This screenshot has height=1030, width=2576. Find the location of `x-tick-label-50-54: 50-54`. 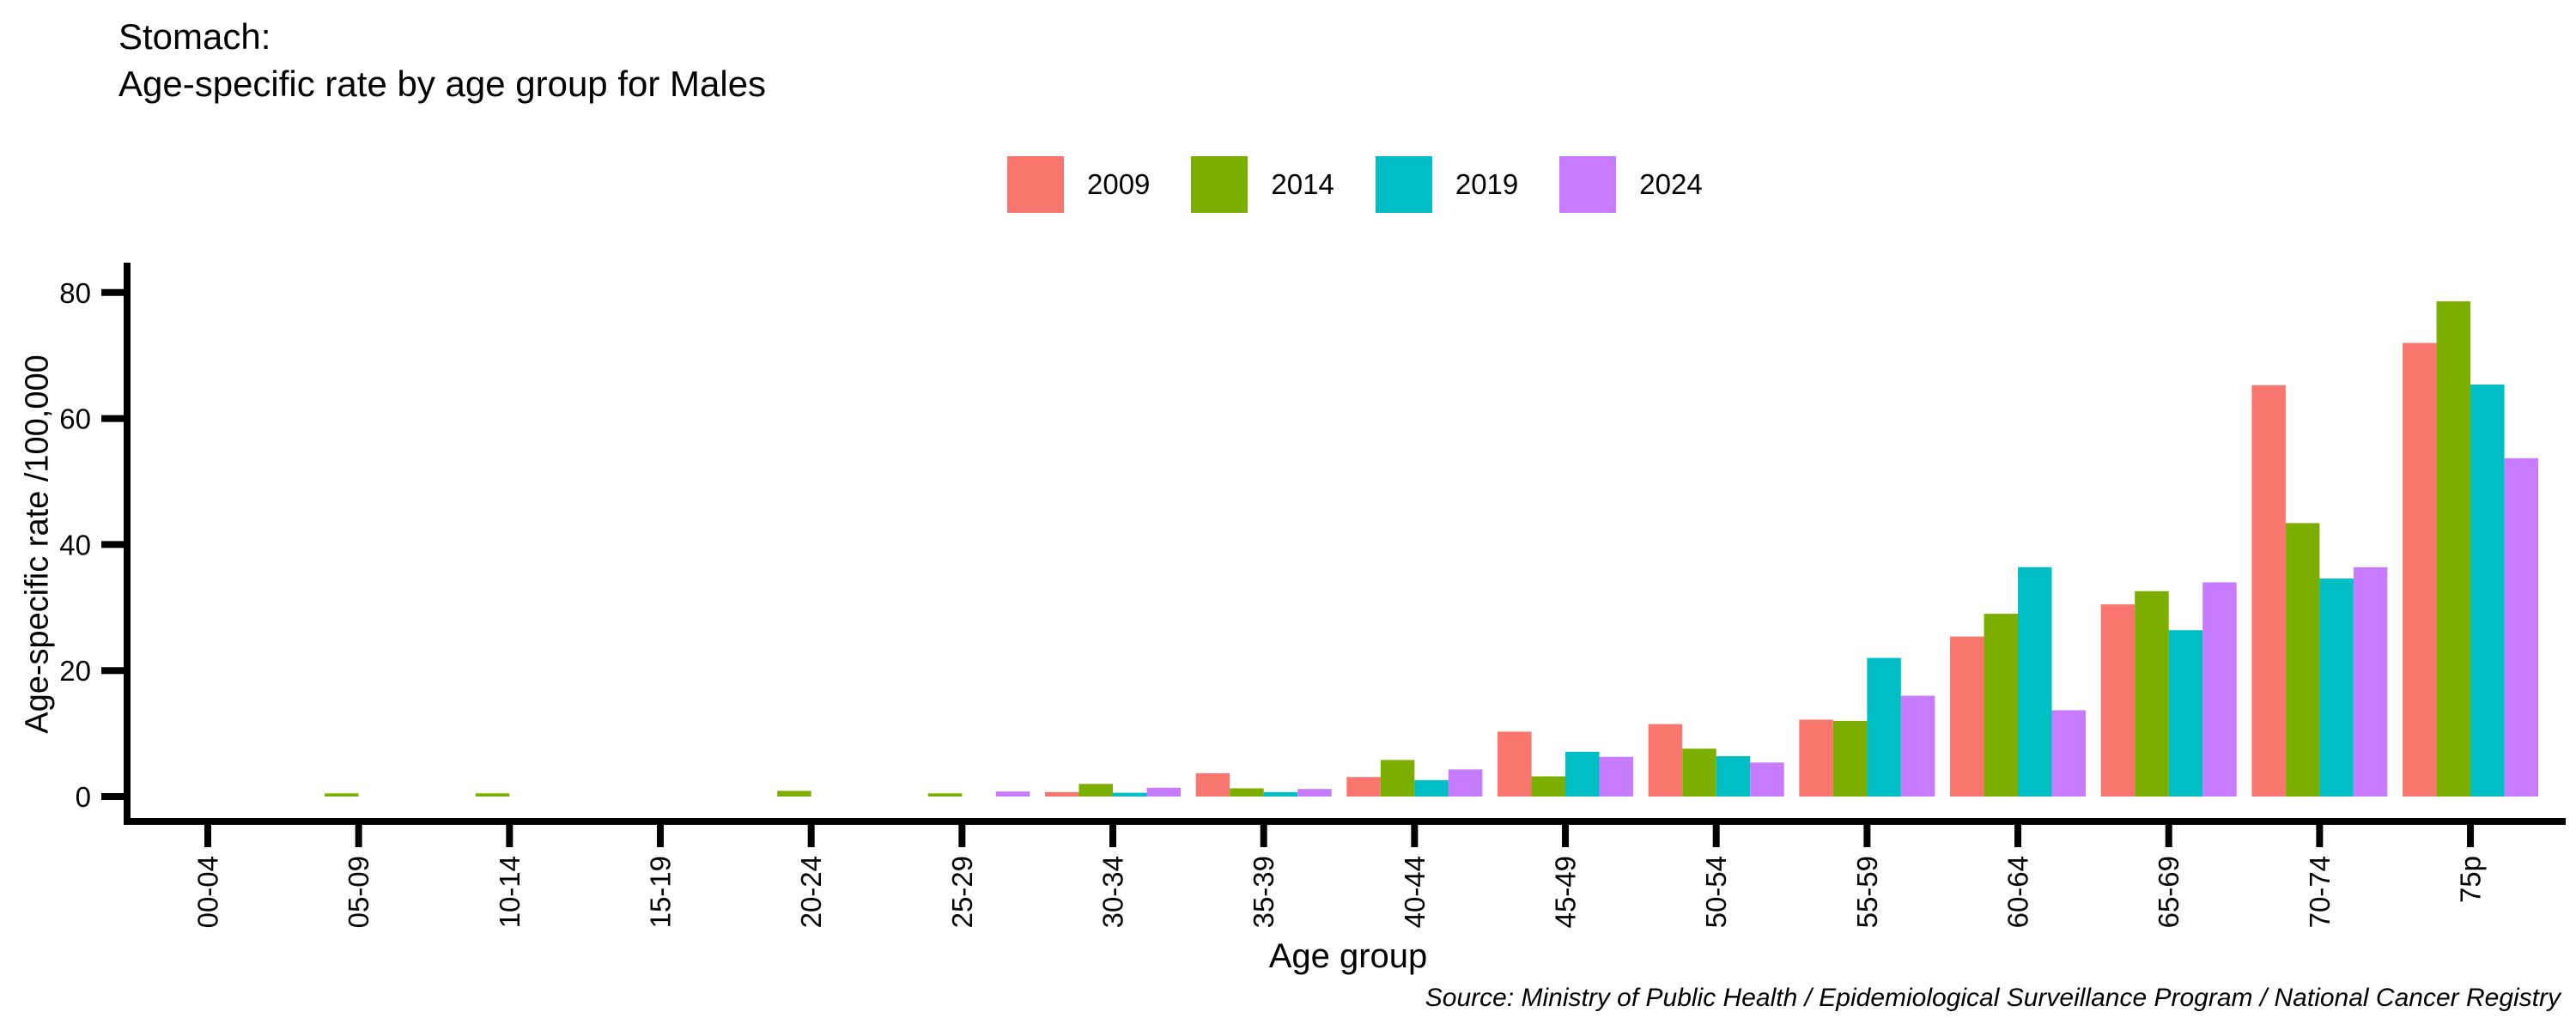

x-tick-label-50-54: 50-54 is located at coordinates (1716, 892).